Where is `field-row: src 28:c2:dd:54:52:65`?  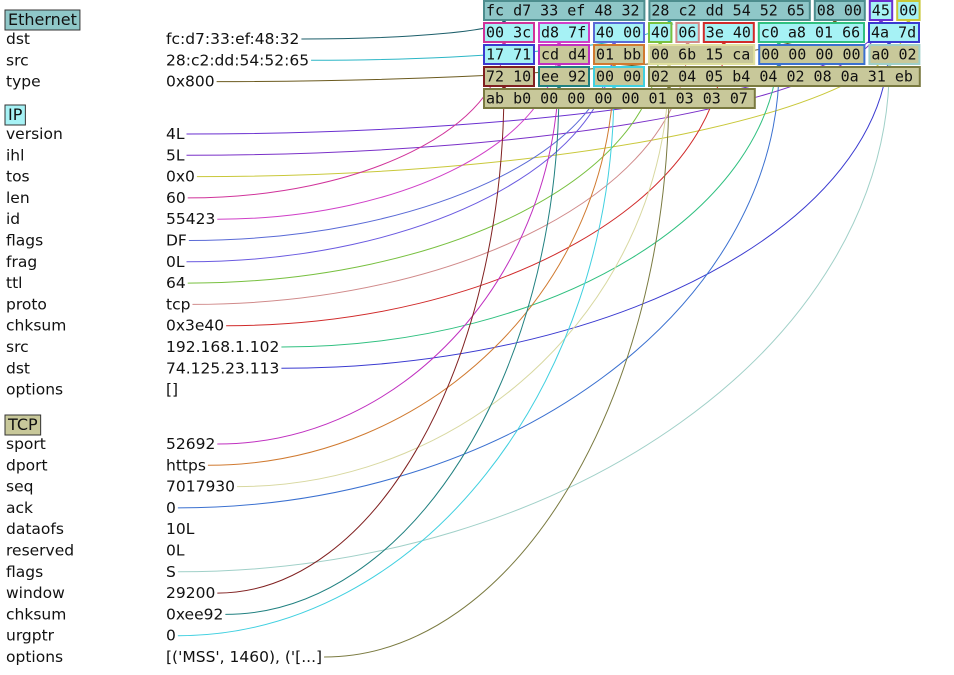 field-row: src 28:c2:dd:54:52:65 is located at coordinates (157, 60).